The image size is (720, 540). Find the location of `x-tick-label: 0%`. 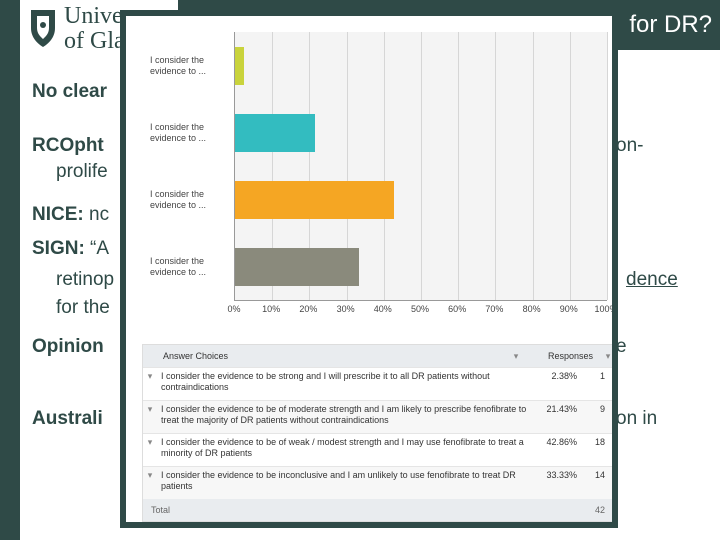

x-tick-label: 0% is located at coordinates (234, 309).